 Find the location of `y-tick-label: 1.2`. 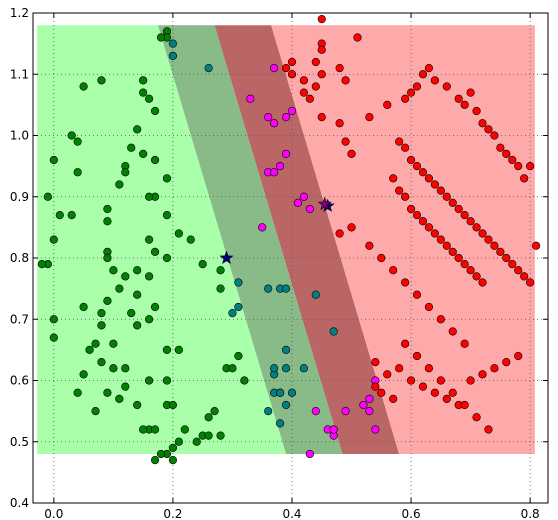

y-tick-label: 1.2 is located at coordinates (19, 13).